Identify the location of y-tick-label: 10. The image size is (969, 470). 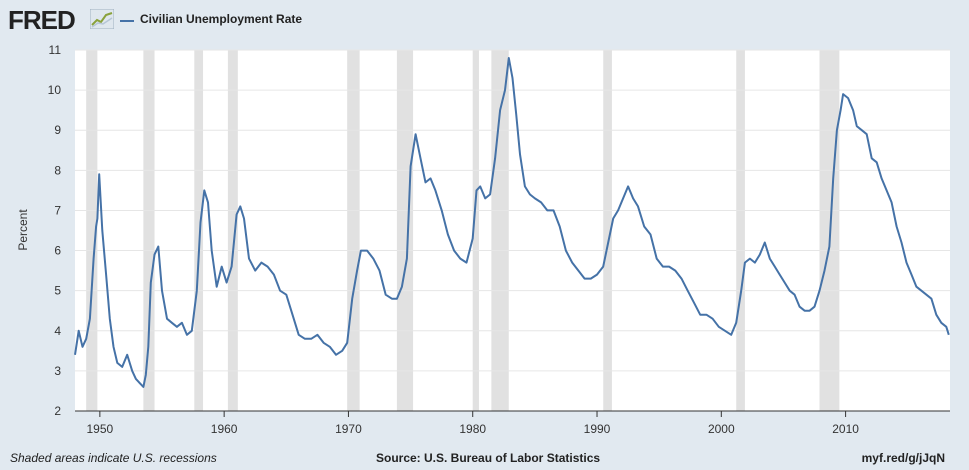
(55, 90).